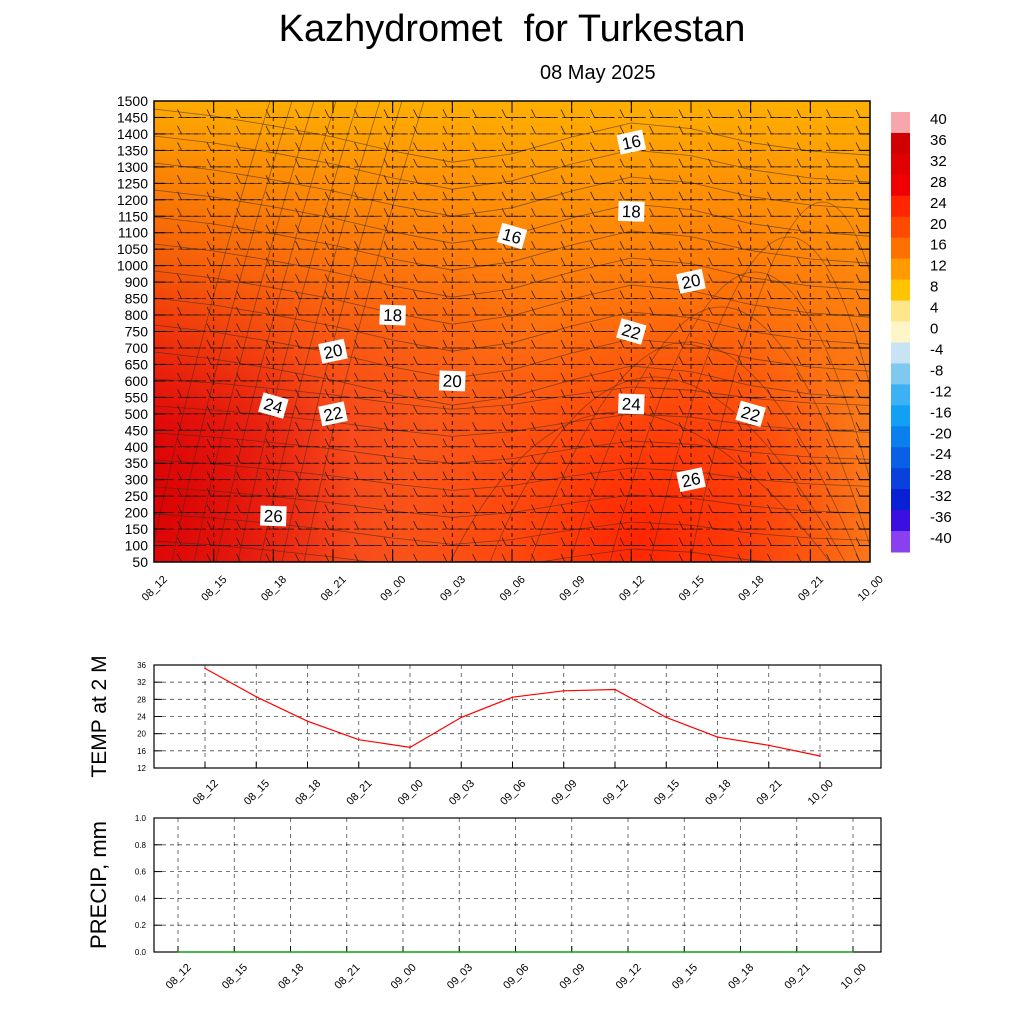 This screenshot has width=1024, height=1024. I want to click on x-tick-label: 09_06, so click(516, 977).